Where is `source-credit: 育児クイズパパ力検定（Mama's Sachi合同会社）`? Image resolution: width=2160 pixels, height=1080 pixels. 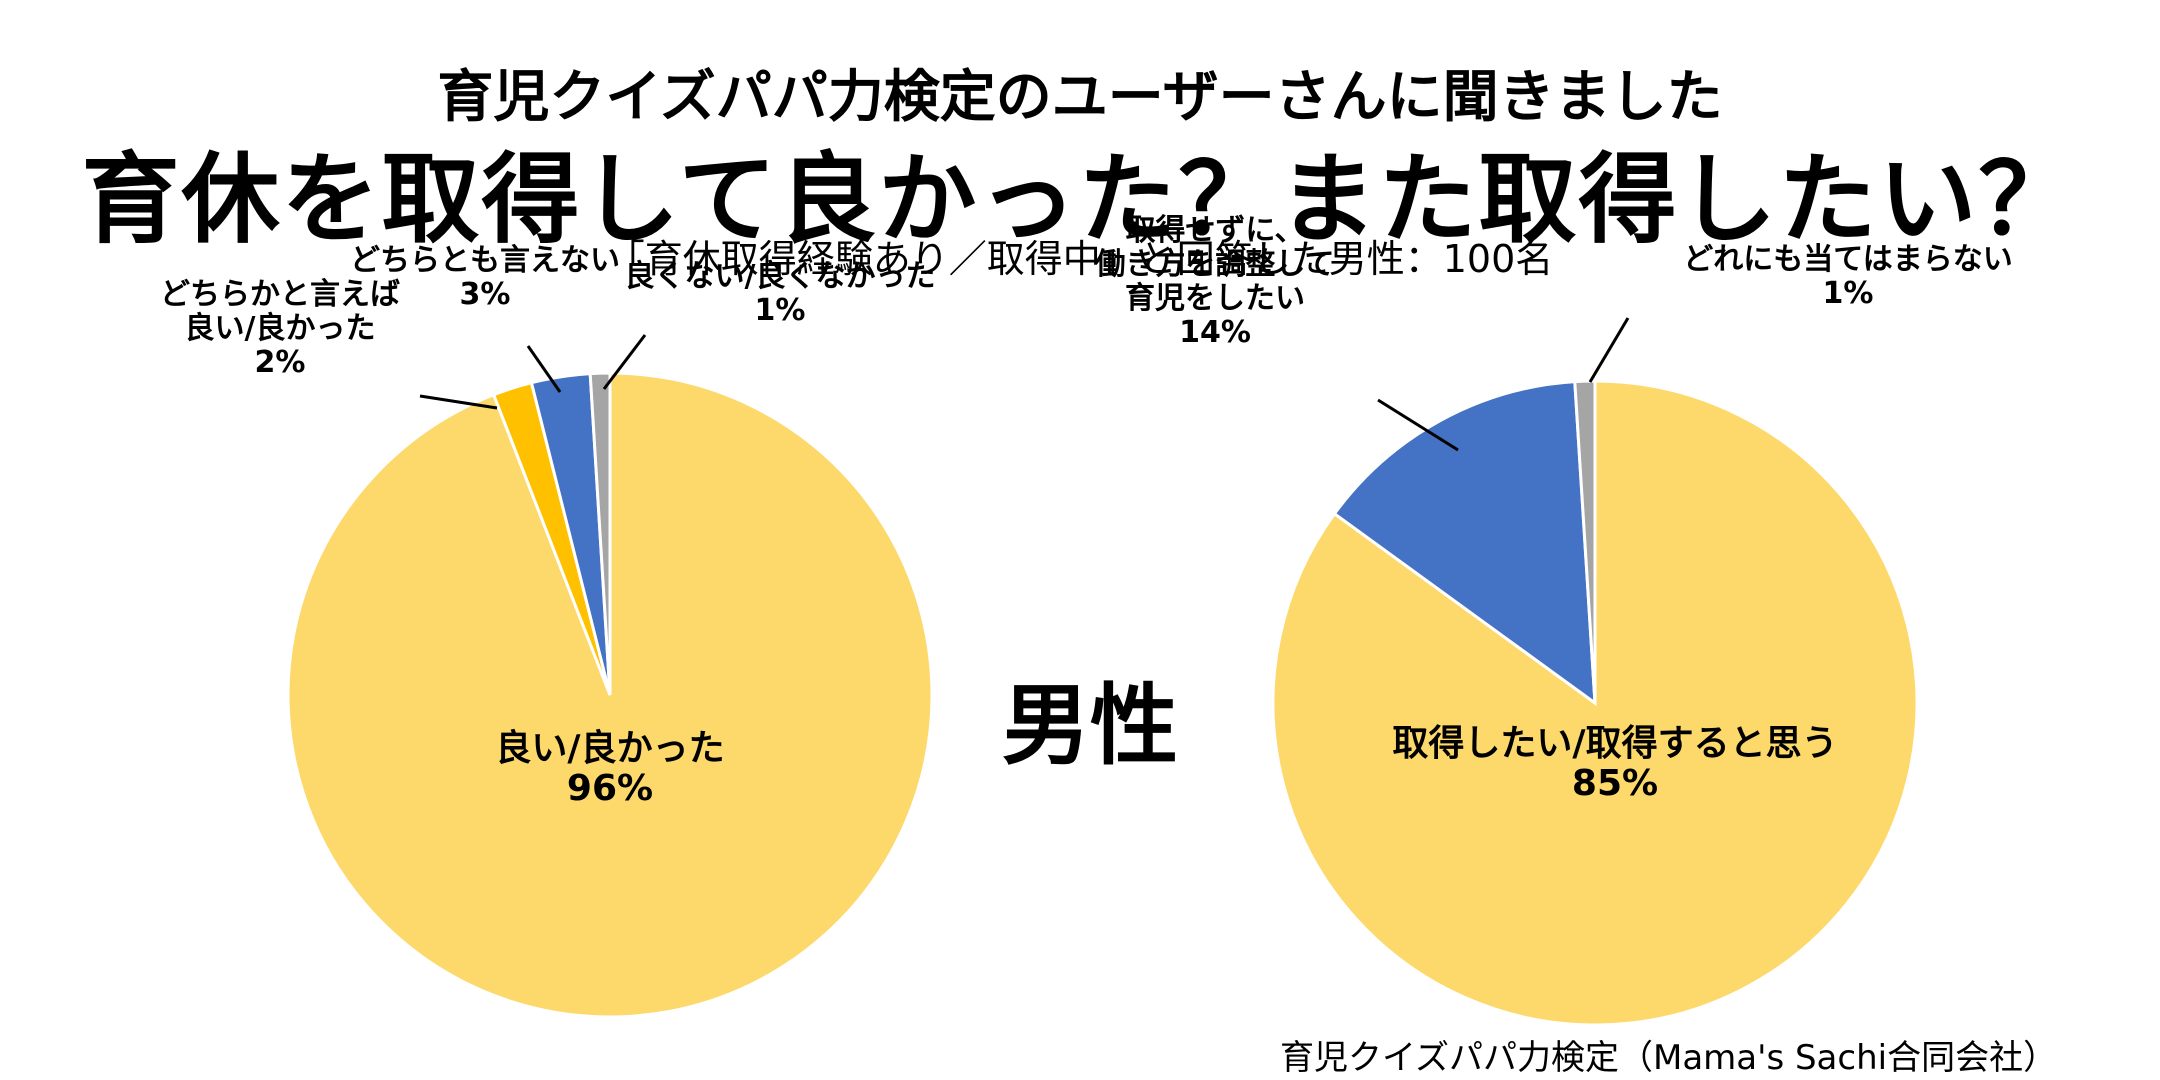 source-credit: 育児クイズパパ力検定（Mama's Sachi合同会社） is located at coordinates (1669, 1058).